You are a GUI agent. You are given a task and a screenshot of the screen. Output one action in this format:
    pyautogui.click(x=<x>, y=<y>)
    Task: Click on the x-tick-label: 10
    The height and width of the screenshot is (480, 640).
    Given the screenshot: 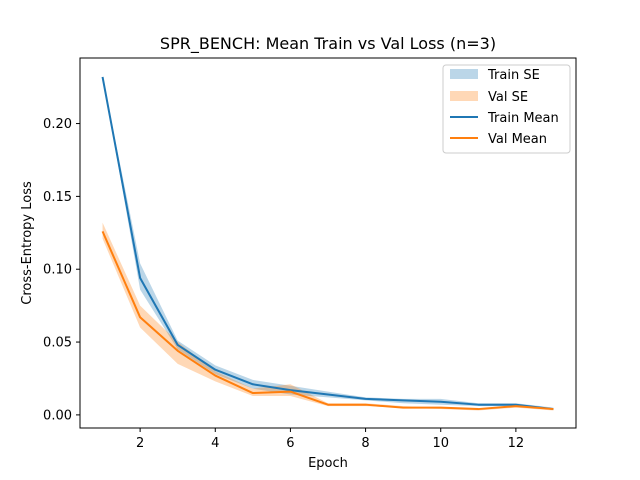 What is the action you would take?
    pyautogui.click(x=440, y=443)
    